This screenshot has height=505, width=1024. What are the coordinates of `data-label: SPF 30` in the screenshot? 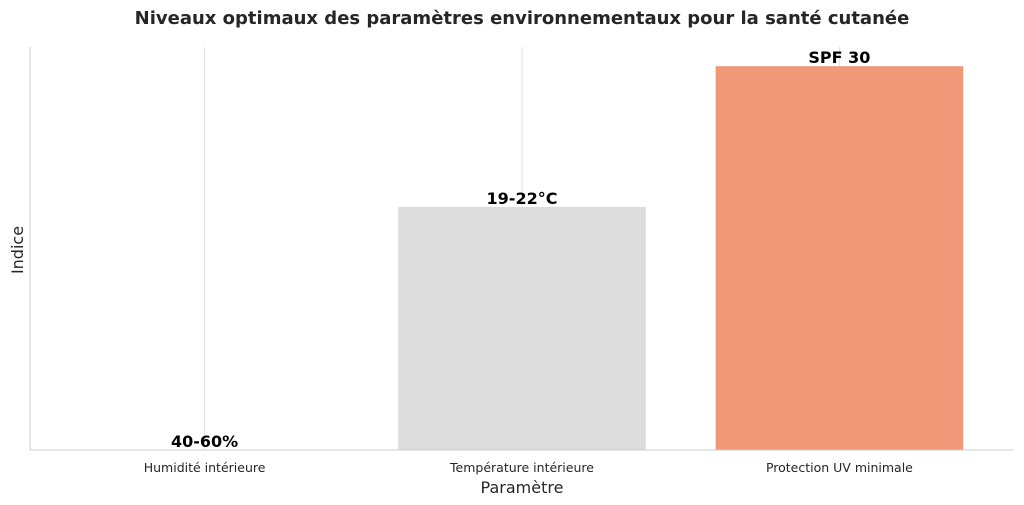 It's located at (839, 57).